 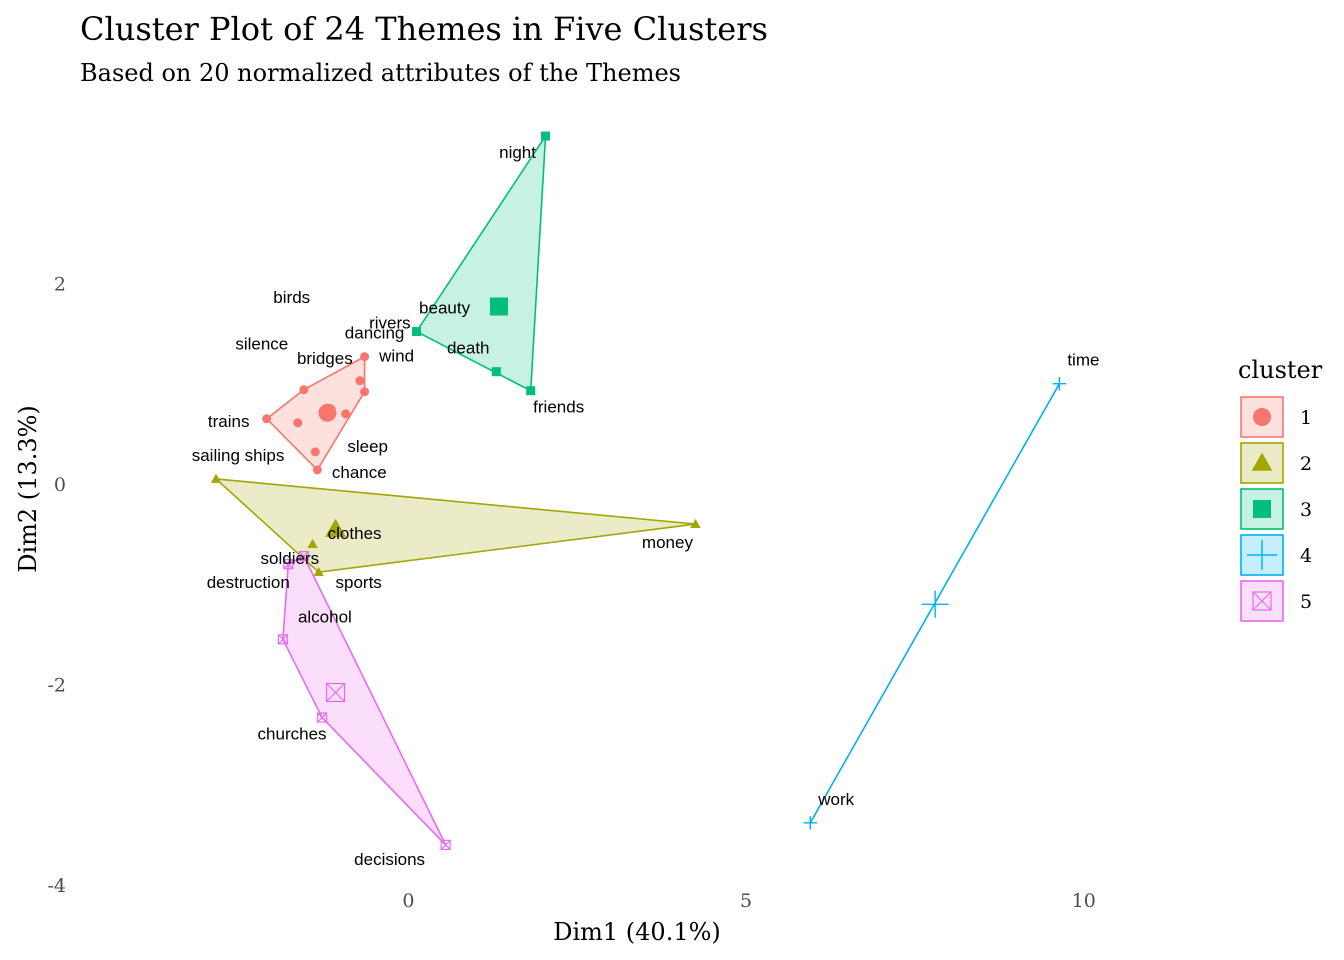 I want to click on point-label: dancing, so click(x=375, y=333).